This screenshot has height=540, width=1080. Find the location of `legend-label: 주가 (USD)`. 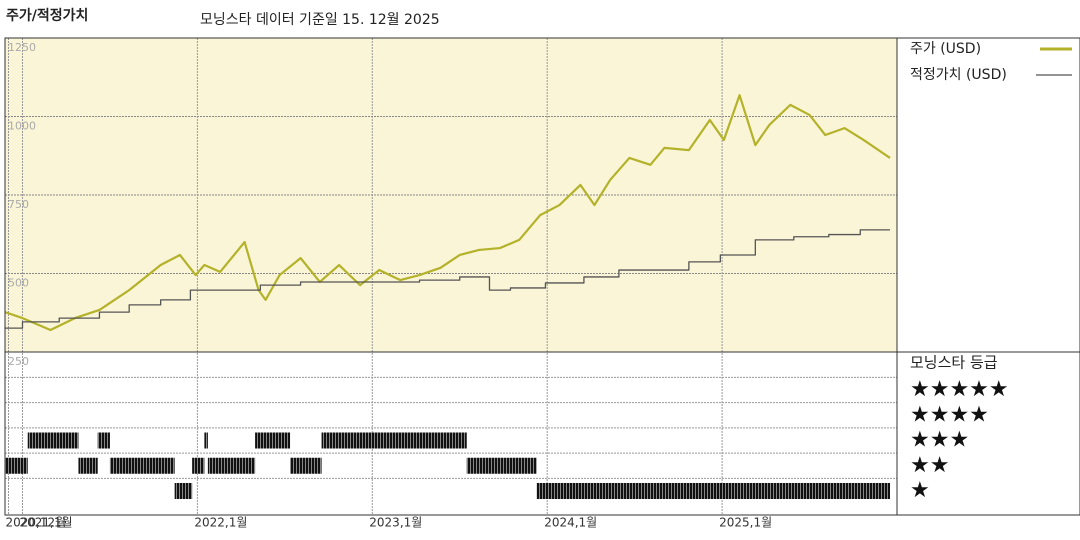

legend-label: 주가 (USD) is located at coordinates (945, 49).